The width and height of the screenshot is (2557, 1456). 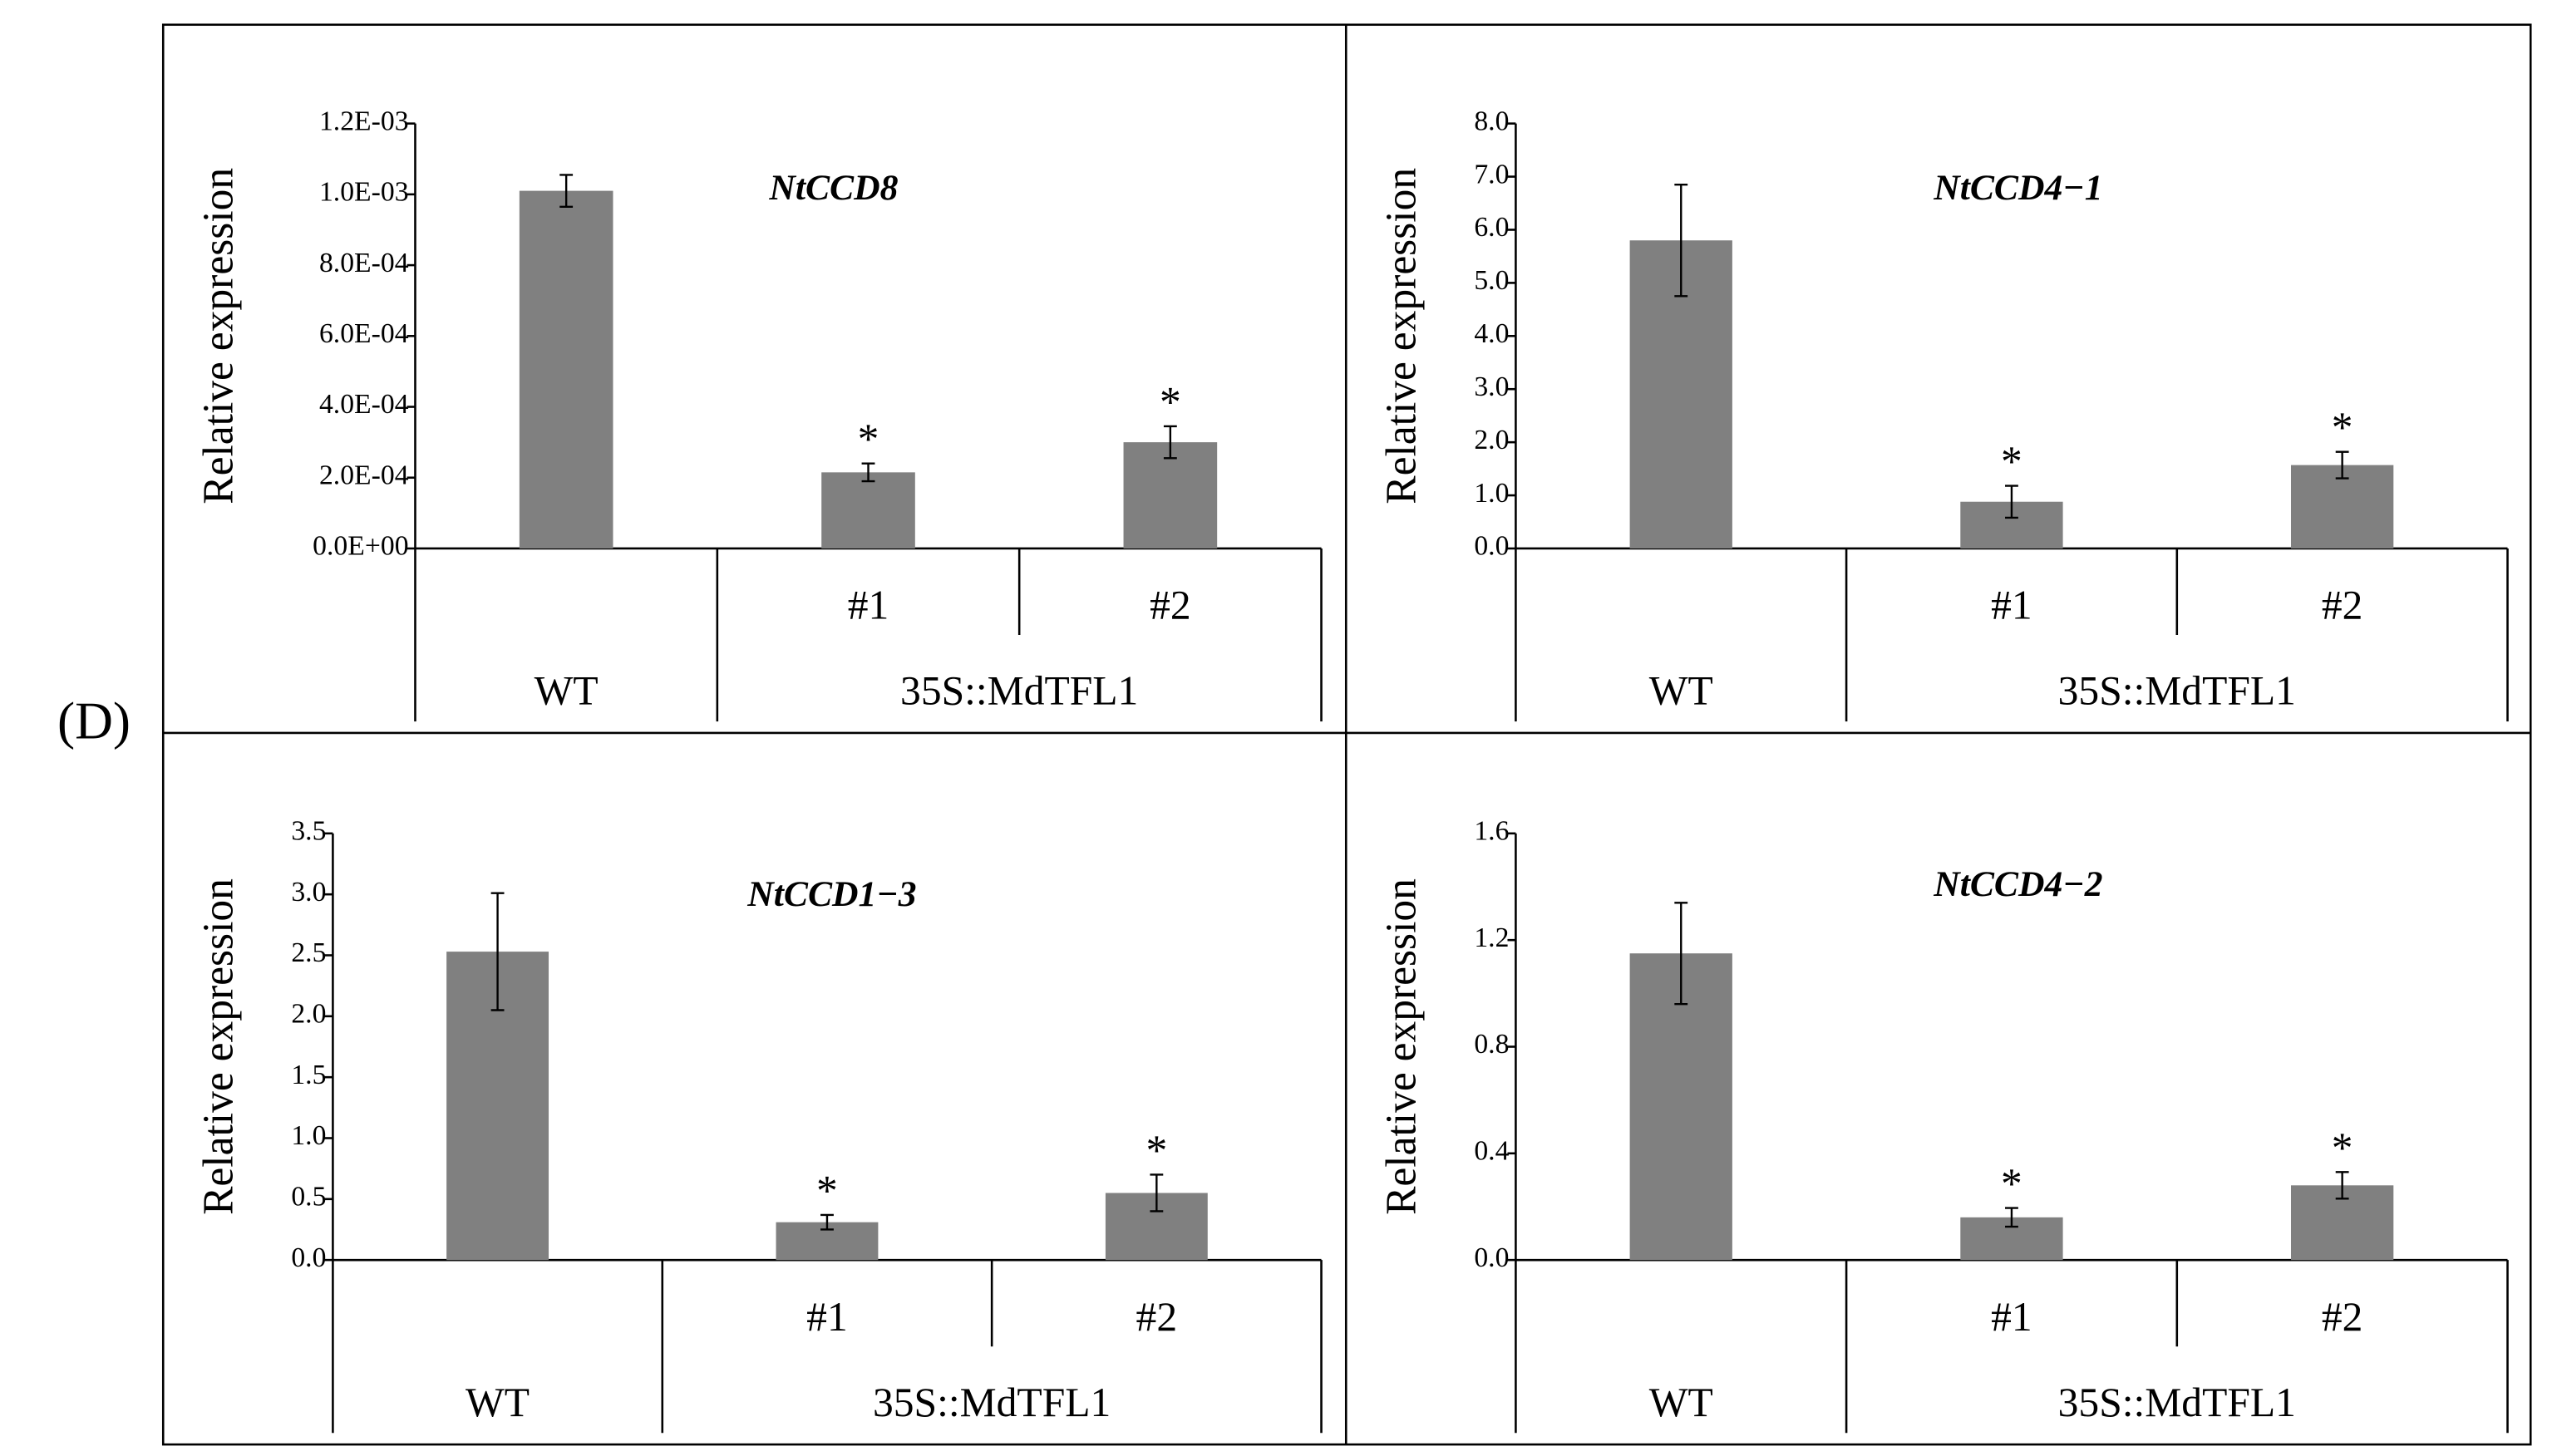 What do you see at coordinates (1491, 333) in the screenshot?
I see `y-tick-label: 4.0` at bounding box center [1491, 333].